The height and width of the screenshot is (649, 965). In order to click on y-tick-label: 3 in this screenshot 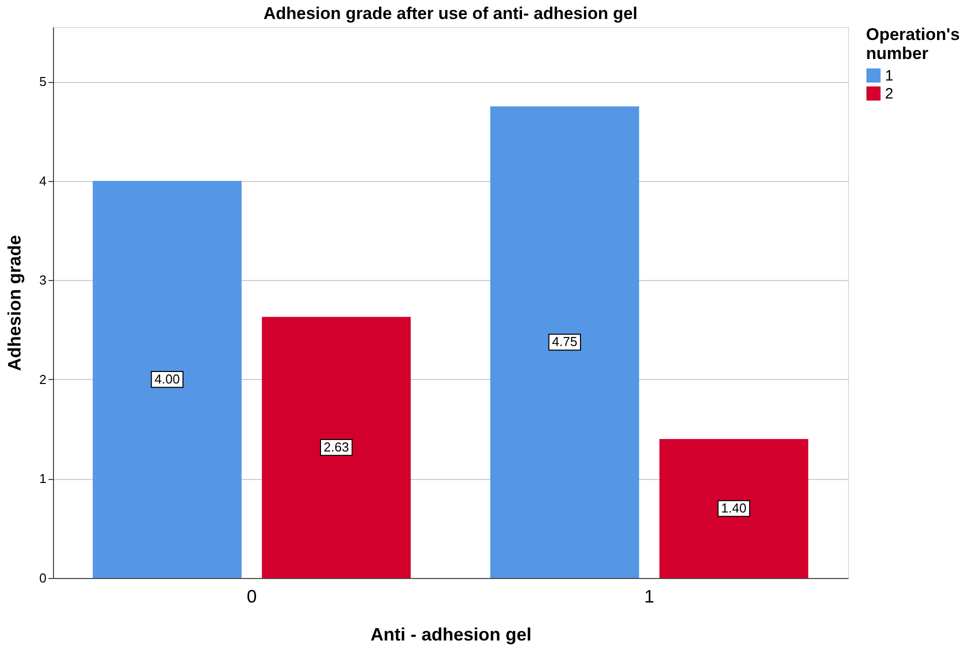, I will do `click(42, 280)`.